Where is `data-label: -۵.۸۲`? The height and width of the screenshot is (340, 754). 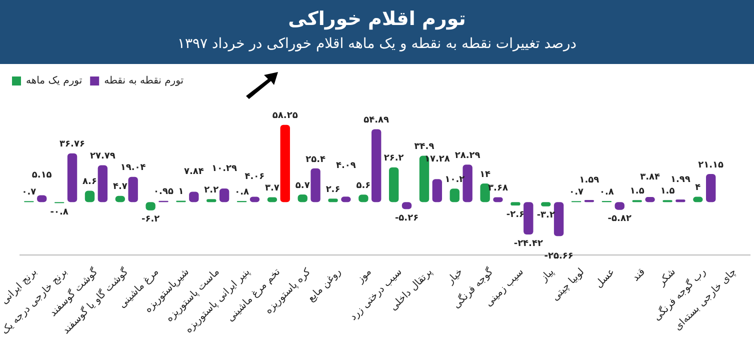 data-label: -۵.۸۲ is located at coordinates (620, 219).